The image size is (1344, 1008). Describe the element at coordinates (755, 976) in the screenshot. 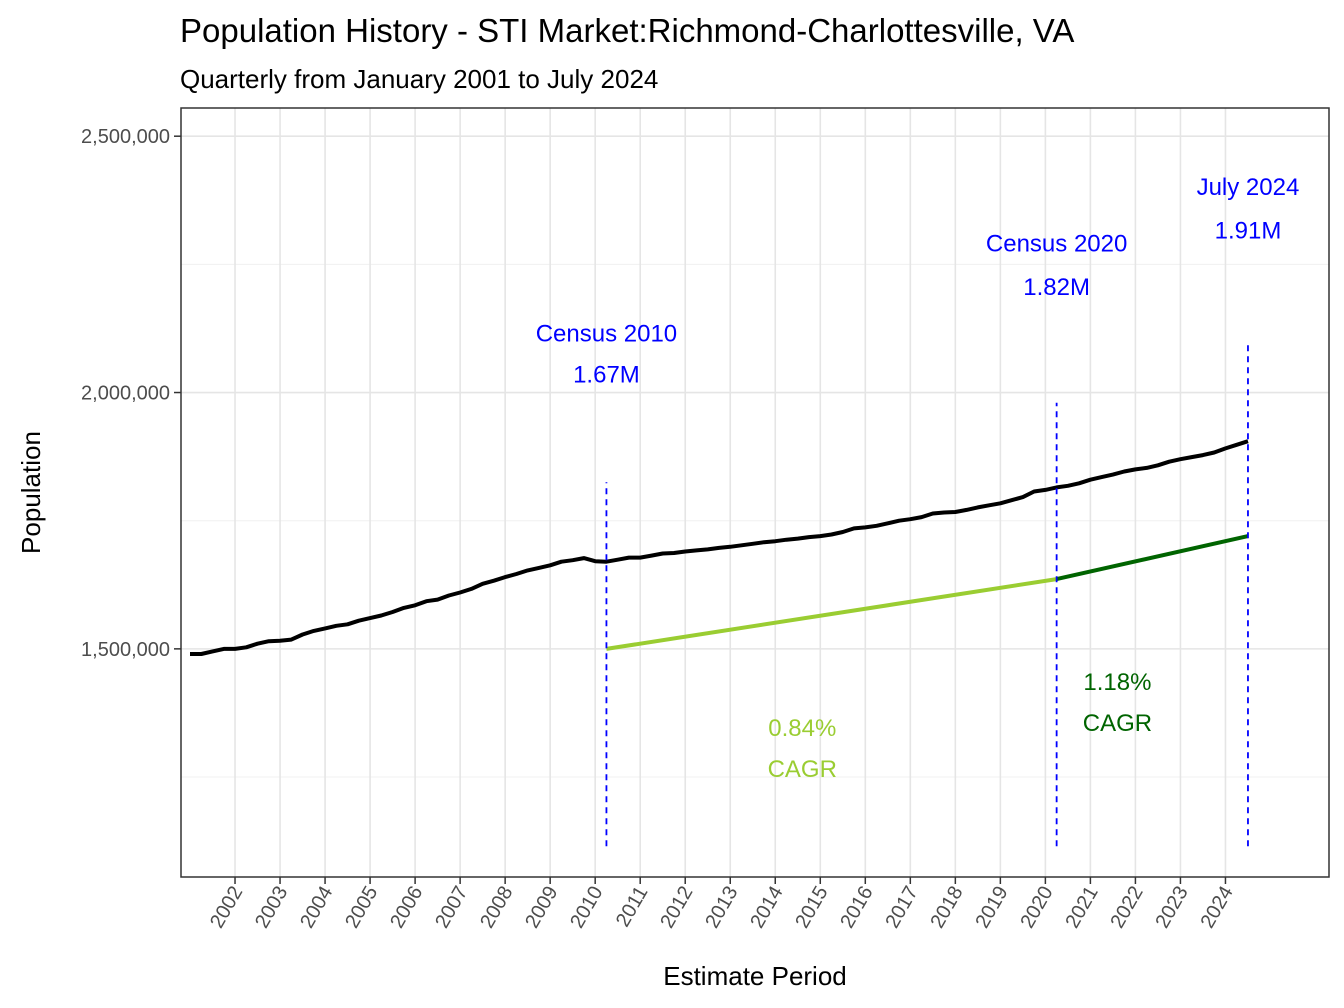

I see `x-axis-title: Estimate Period` at that location.